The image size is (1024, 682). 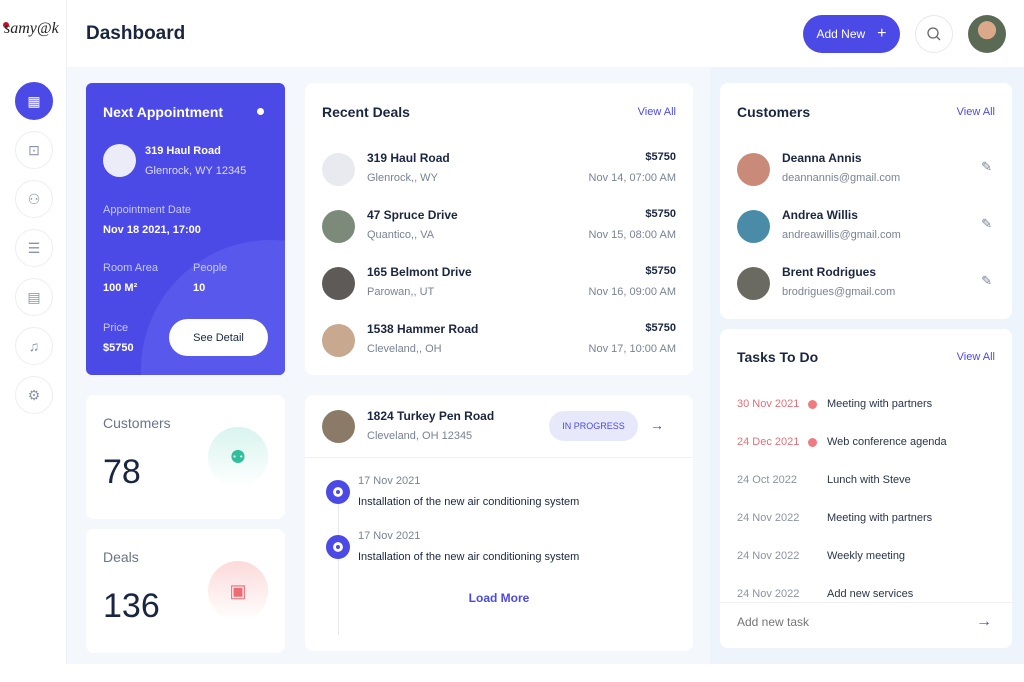 I want to click on sidebar-item-calendar: ▤, so click(x=34, y=297).